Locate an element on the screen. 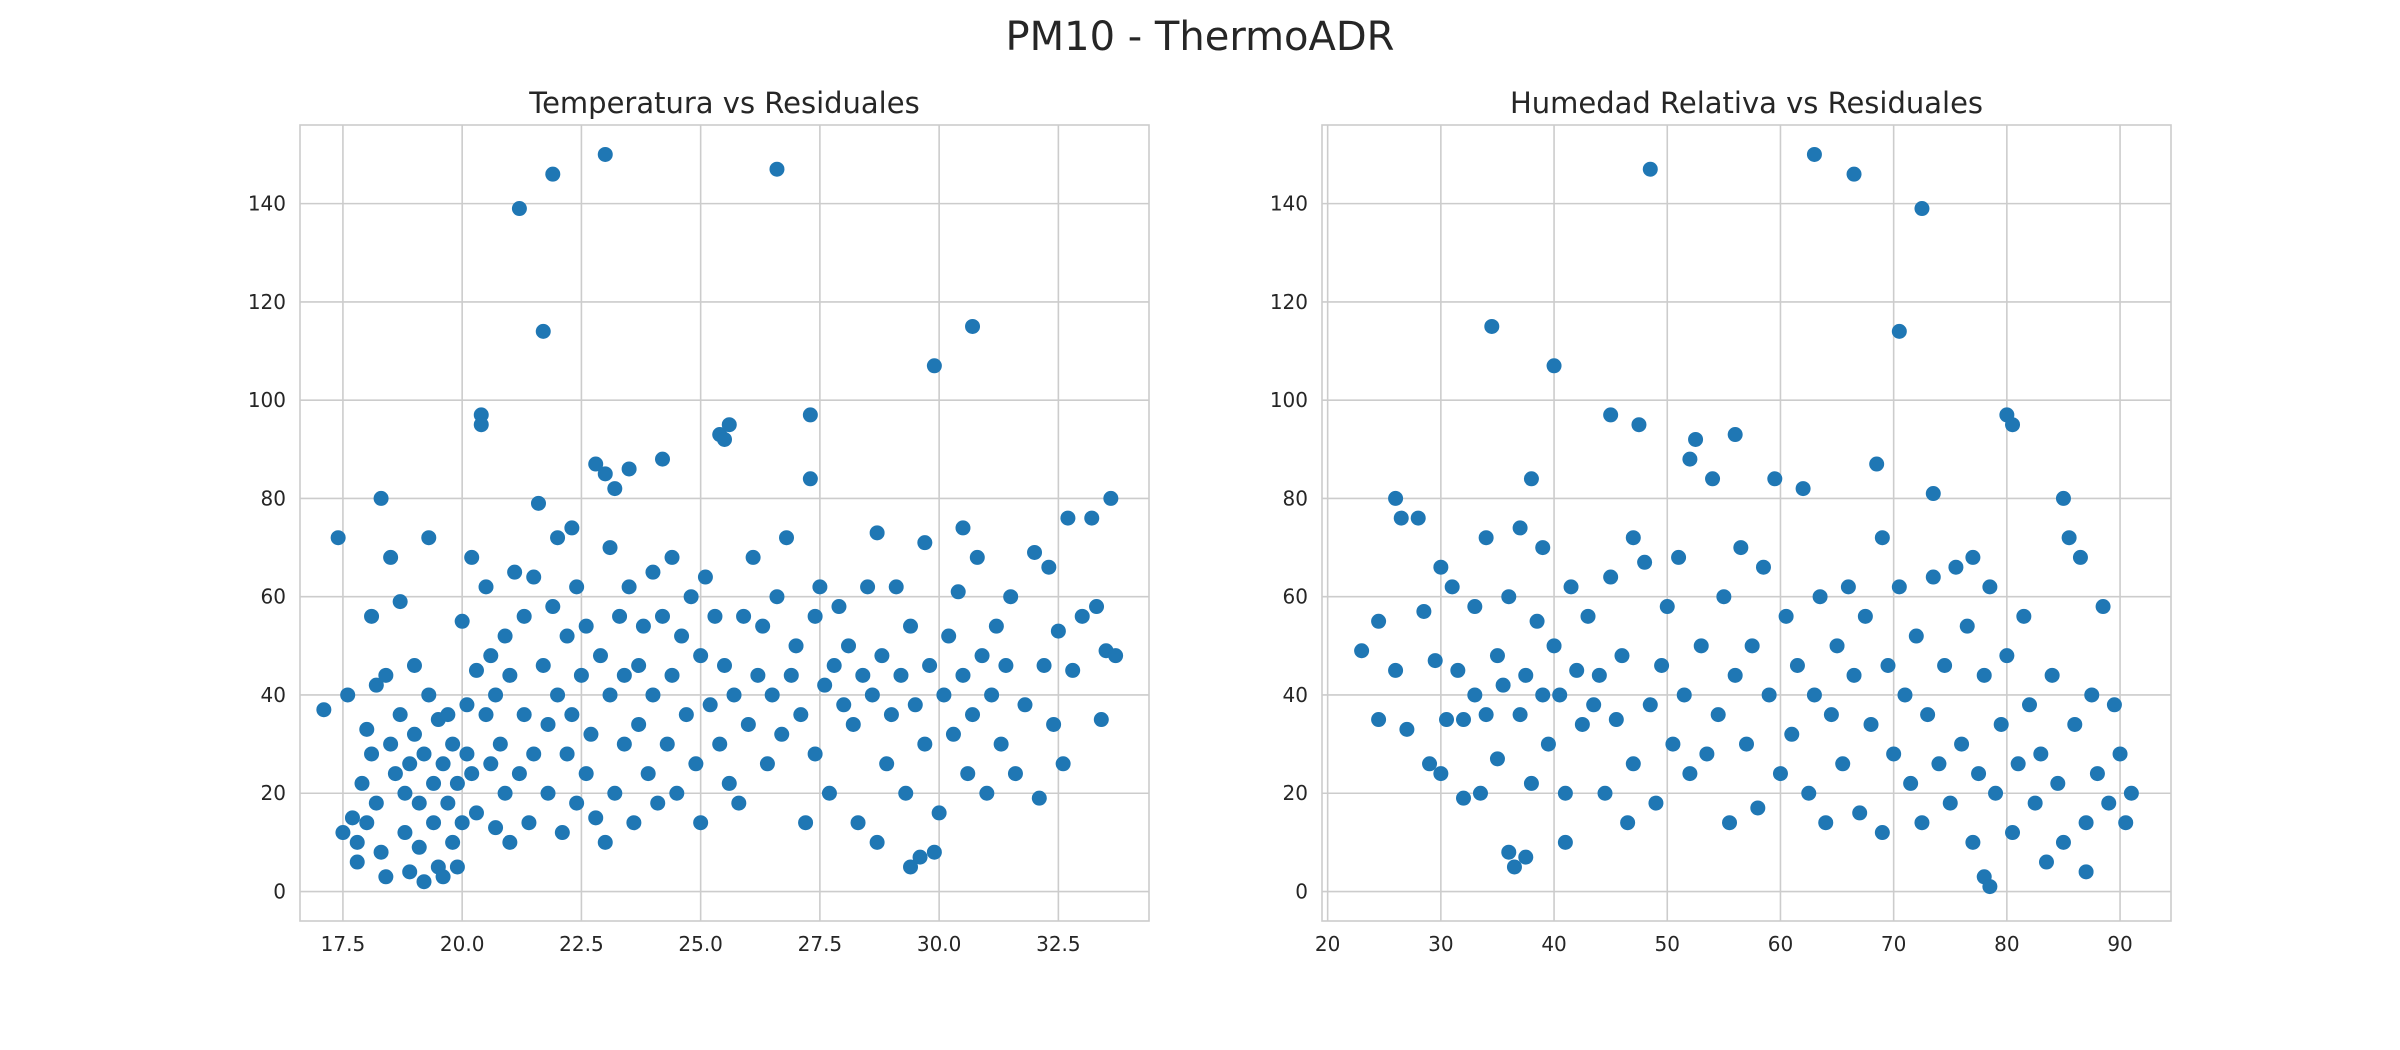 Image resolution: width=2400 pixels, height=1050 pixels. humedad-y-tick-label: 120 is located at coordinates (1289, 302).